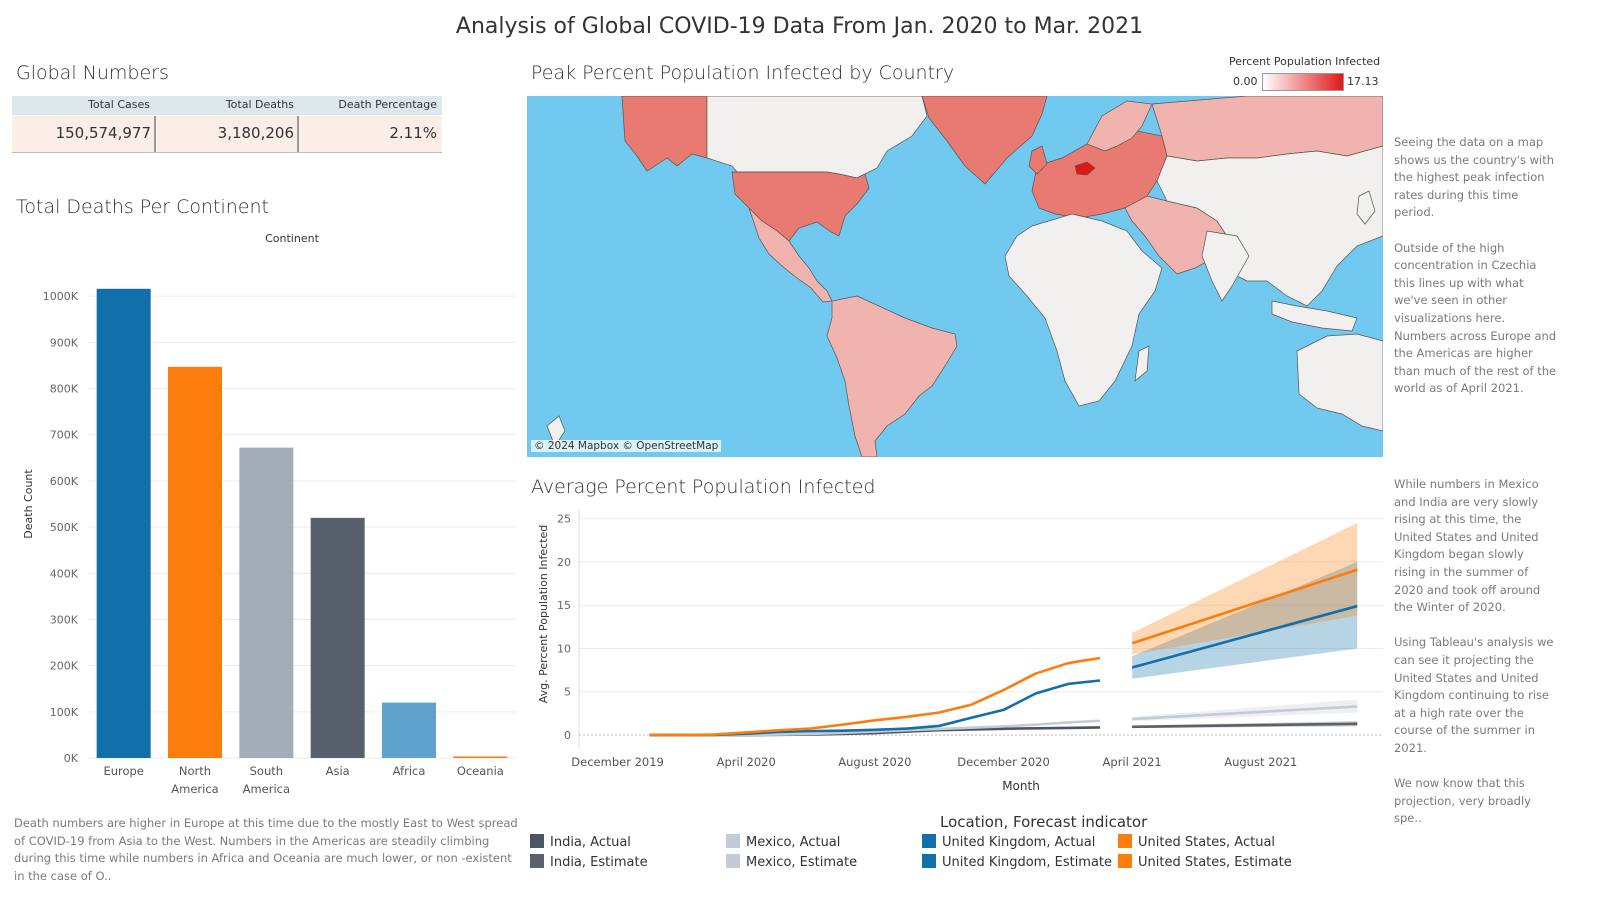 This screenshot has height=899, width=1599. What do you see at coordinates (1267, 129) in the screenshot?
I see `russia-shape` at bounding box center [1267, 129].